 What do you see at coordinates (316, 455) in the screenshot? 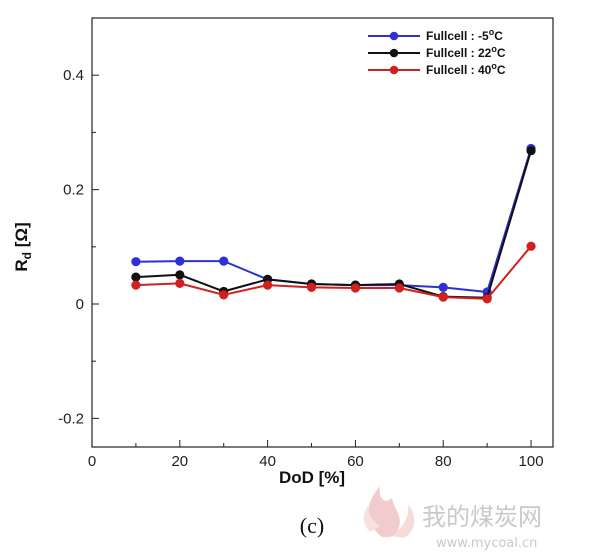
I see `x-axis: 0 20 40 60 80 100` at bounding box center [316, 455].